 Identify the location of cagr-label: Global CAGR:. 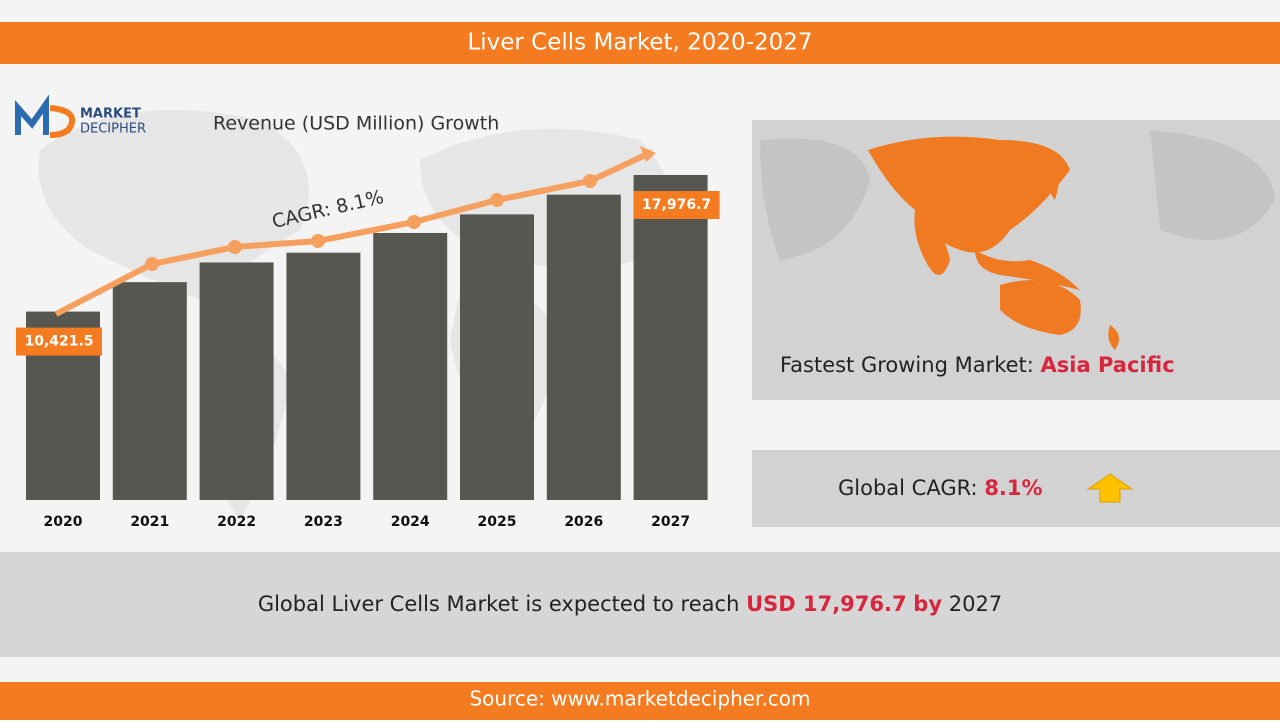
(908, 488).